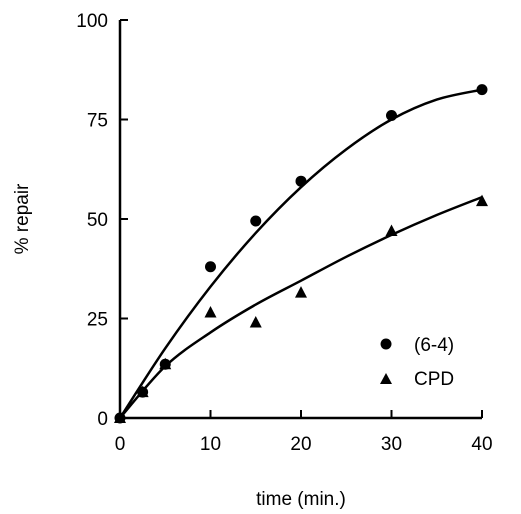 The image size is (521, 514). I want to click on legend-circle-marker, so click(386, 344).